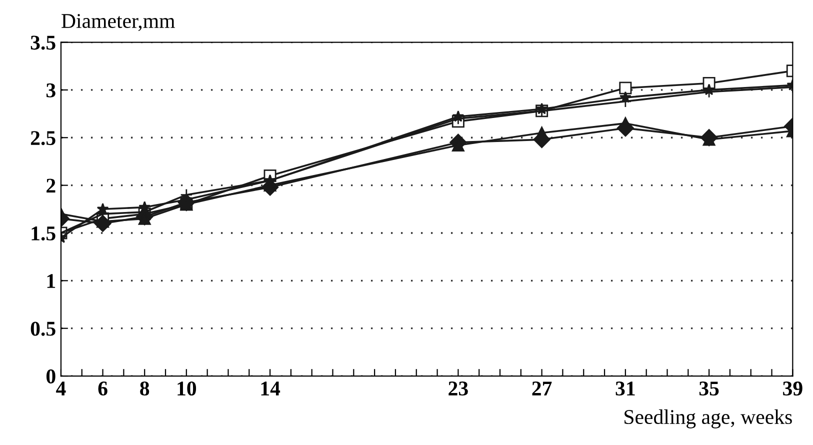 The image size is (813, 445). What do you see at coordinates (51, 376) in the screenshot?
I see `y-tick-label: 0` at bounding box center [51, 376].